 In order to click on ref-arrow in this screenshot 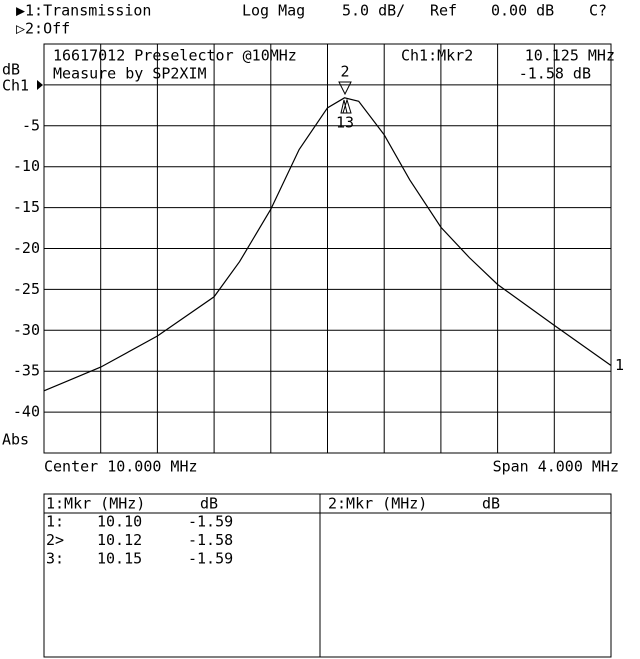, I will do `click(40, 85)`.